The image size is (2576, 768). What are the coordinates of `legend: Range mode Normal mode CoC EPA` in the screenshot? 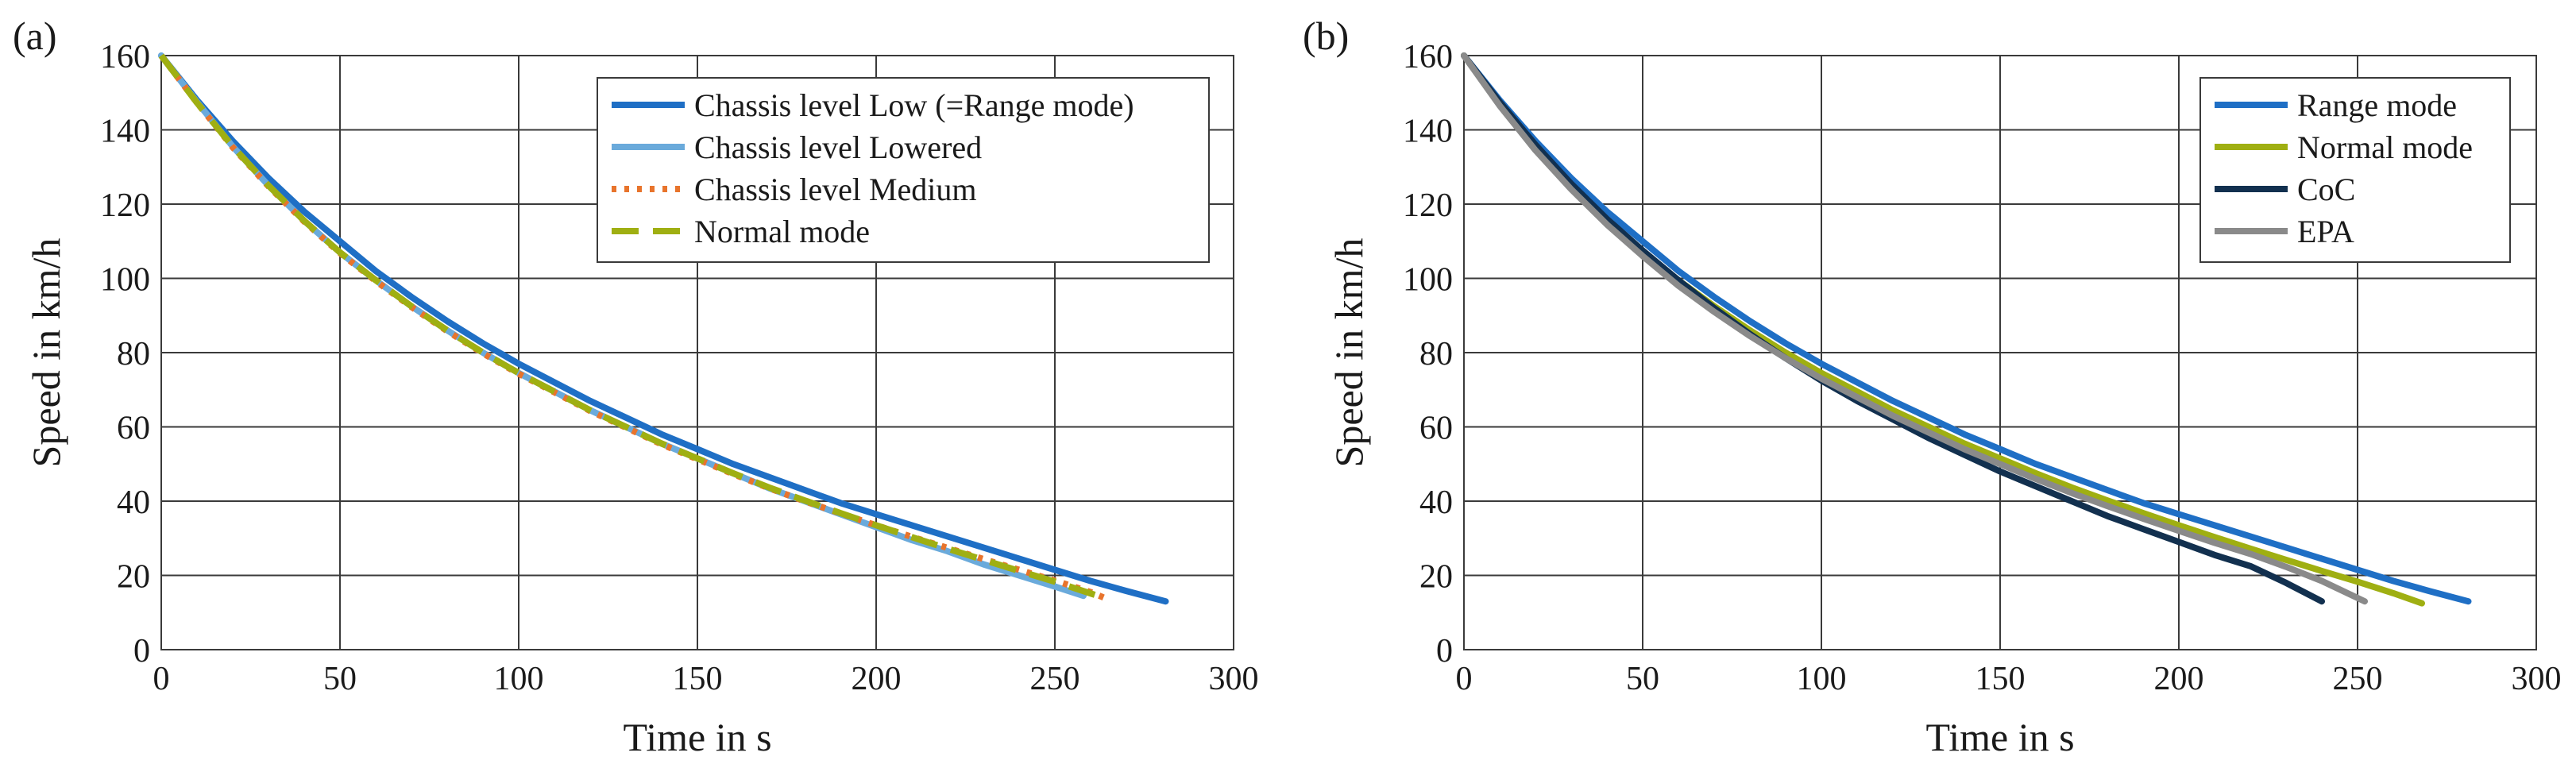 It's located at (2355, 170).